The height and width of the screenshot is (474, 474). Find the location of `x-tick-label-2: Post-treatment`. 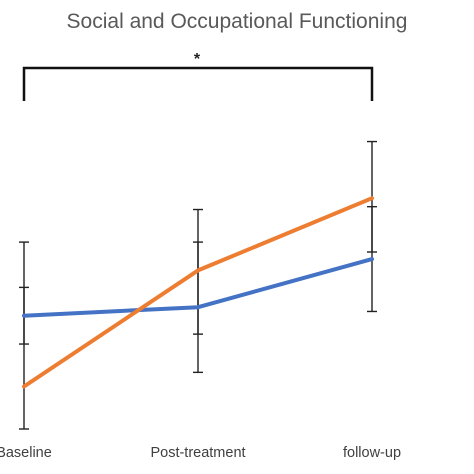

x-tick-label-2: Post-treatment is located at coordinates (197, 453).